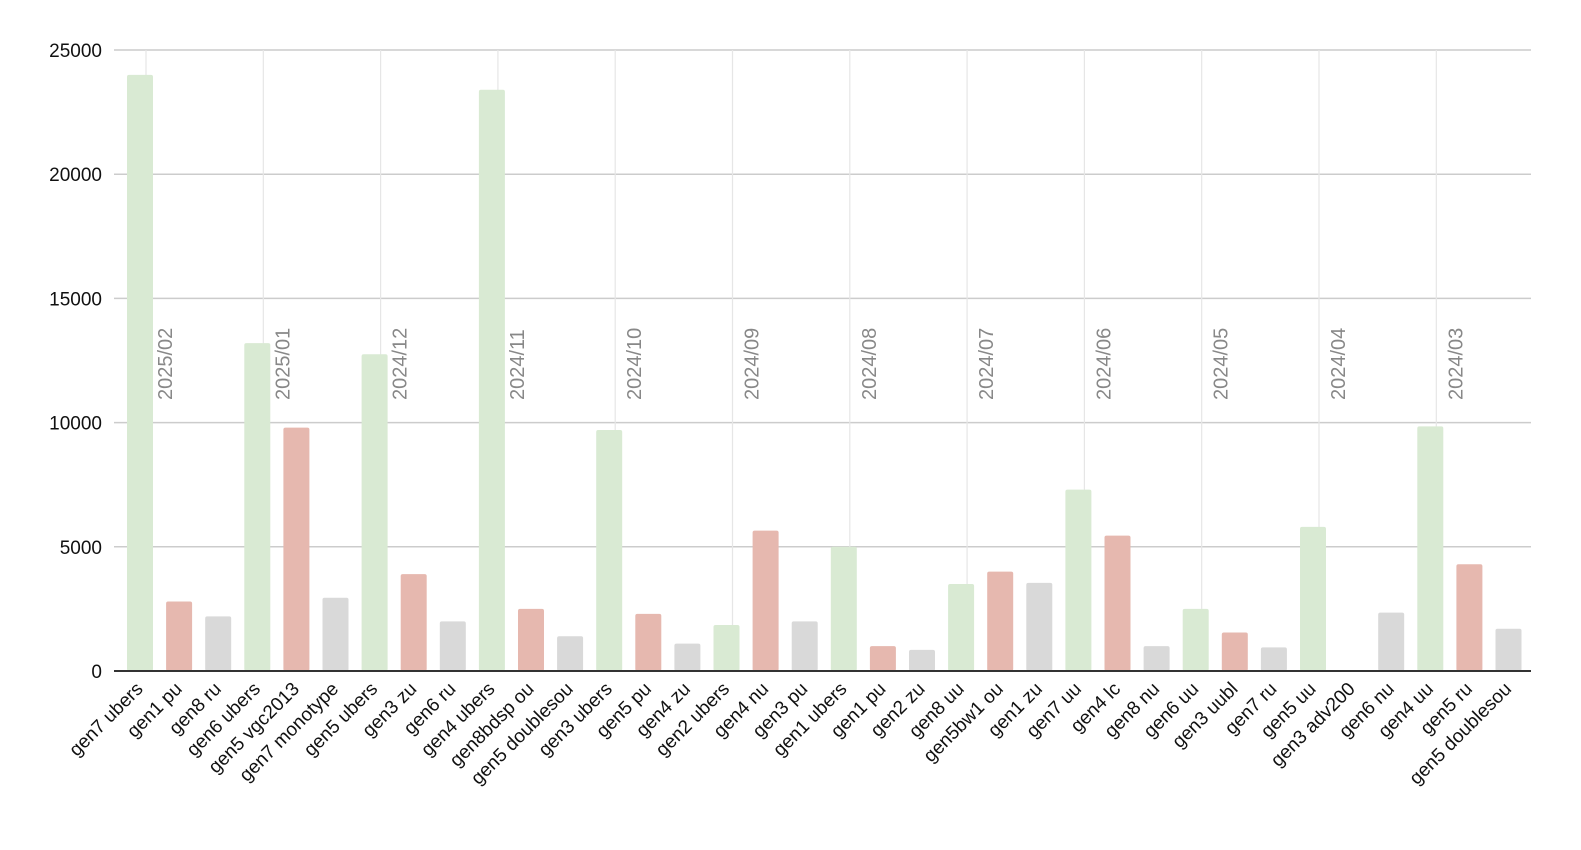 This screenshot has height=850, width=1581. I want to click on y-axis-ticks: 0 5000 10000 15000 20000 25000, so click(75, 362).